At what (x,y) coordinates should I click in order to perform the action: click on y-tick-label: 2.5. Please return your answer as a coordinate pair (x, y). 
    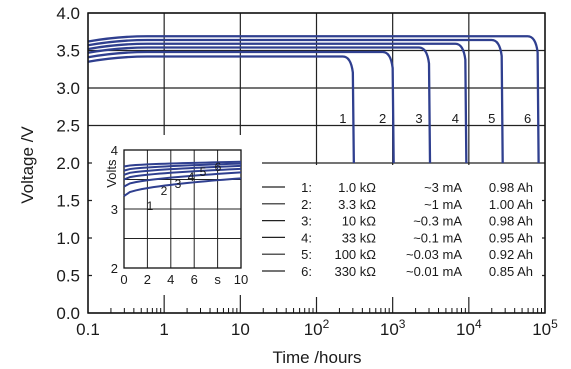
    Looking at the image, I should click on (68, 126).